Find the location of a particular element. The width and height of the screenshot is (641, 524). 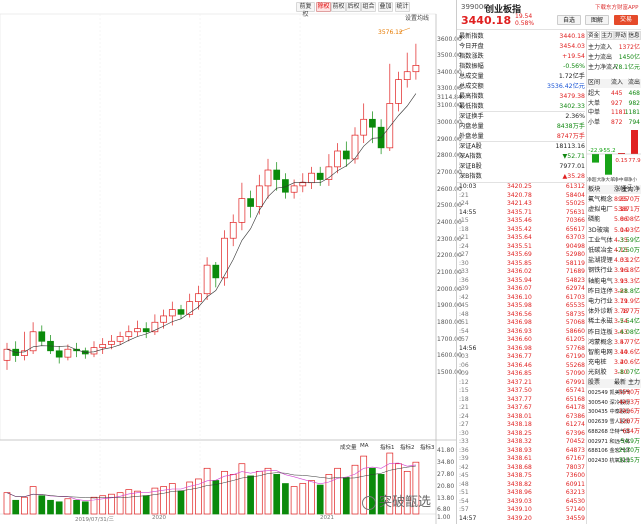

fund-tab: 主力 is located at coordinates (607, 35).